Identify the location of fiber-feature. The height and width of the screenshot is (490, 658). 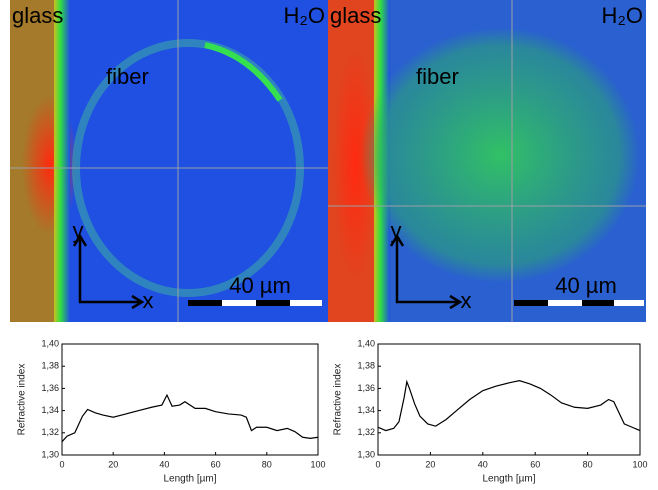
(243, 72).